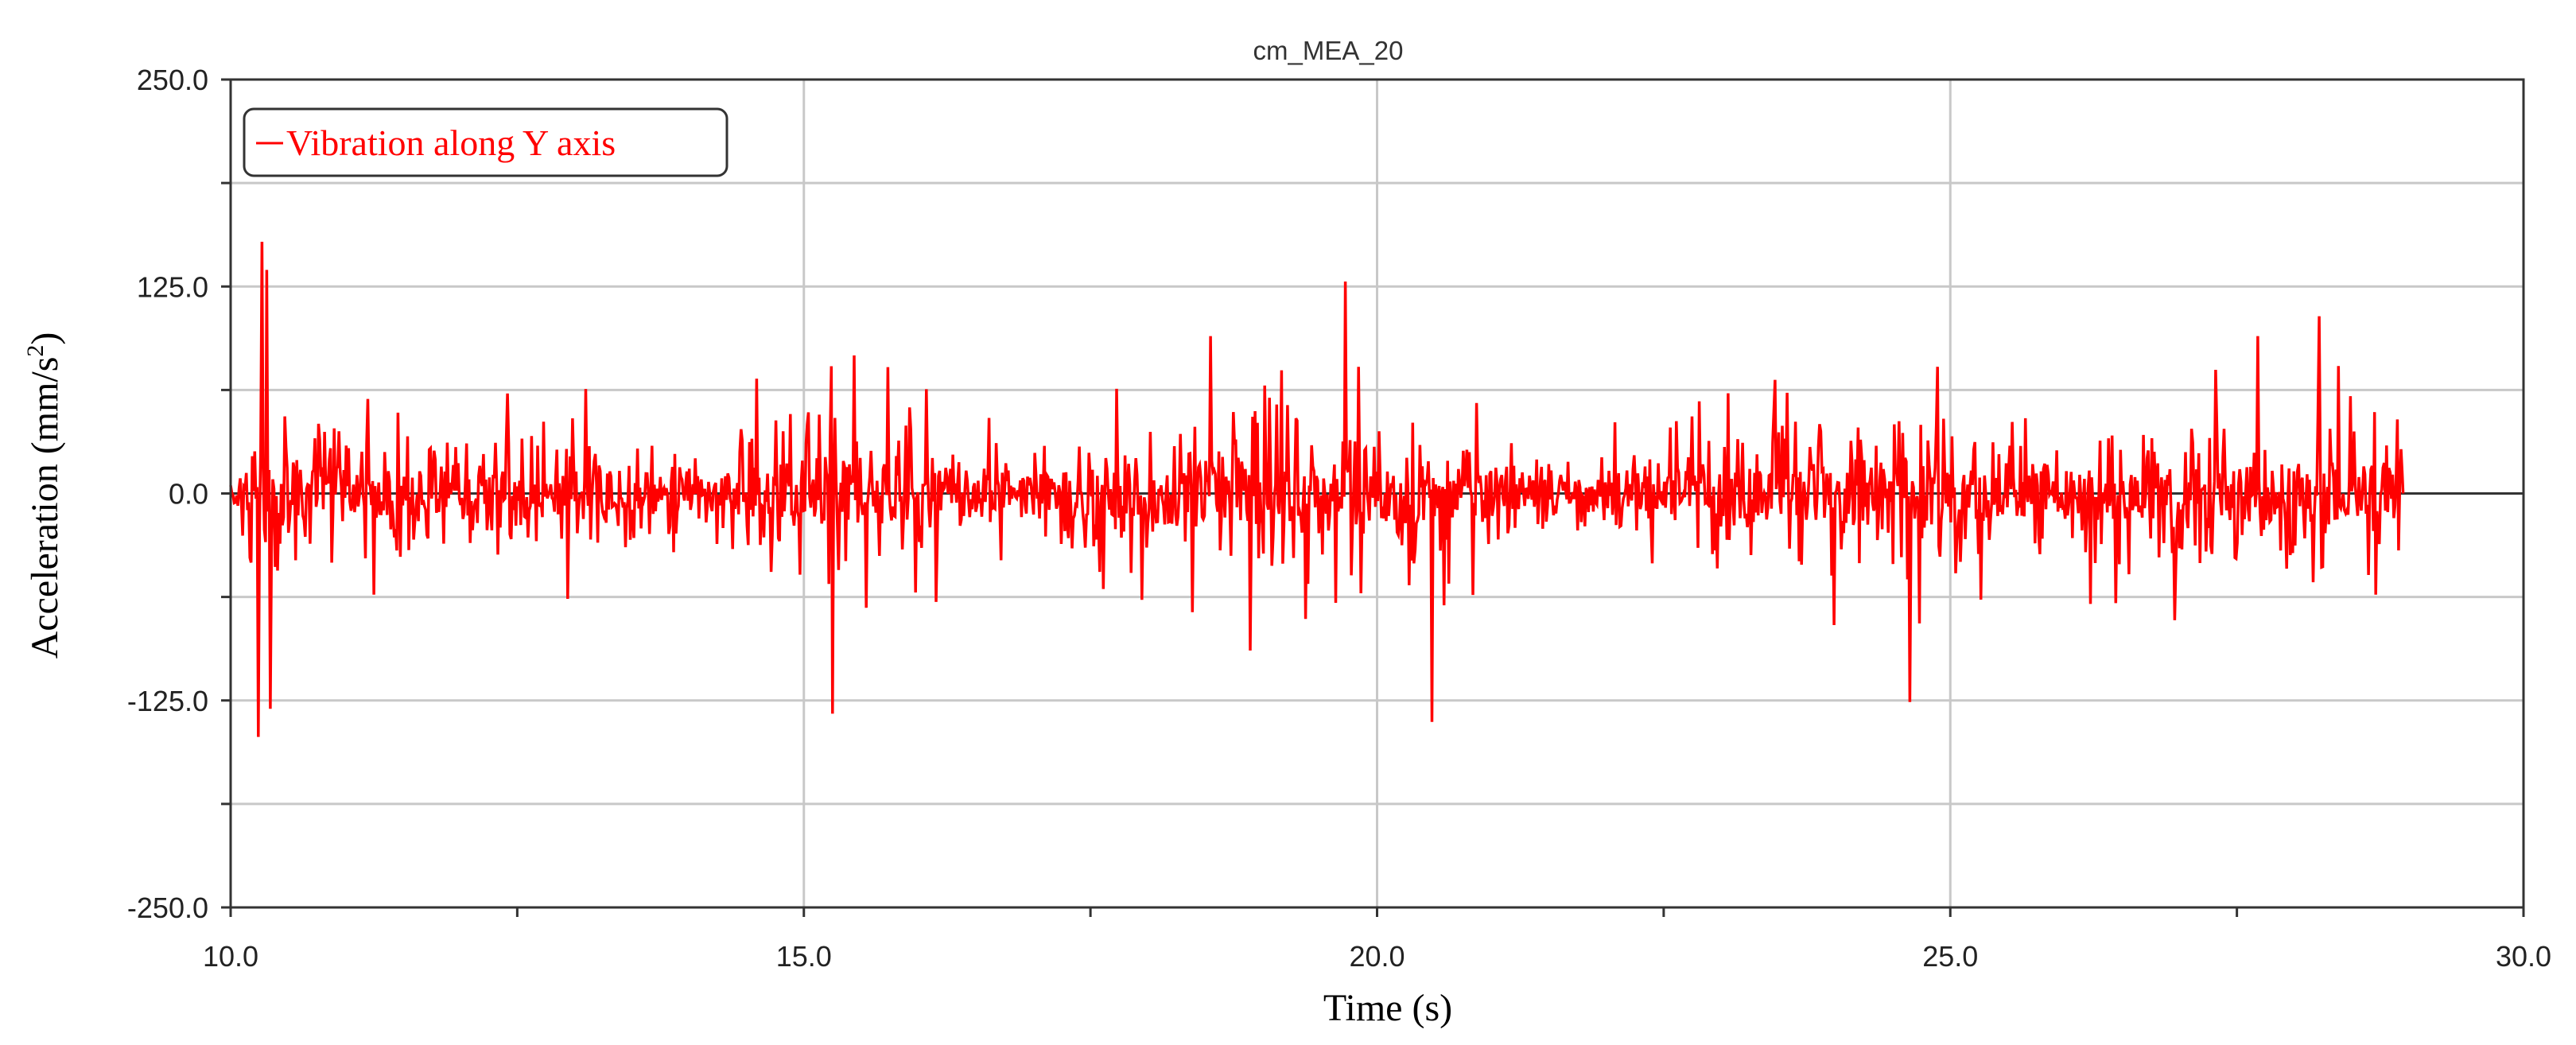 The image size is (2576, 1045). What do you see at coordinates (167, 908) in the screenshot?
I see `y-tick-label: -250.0` at bounding box center [167, 908].